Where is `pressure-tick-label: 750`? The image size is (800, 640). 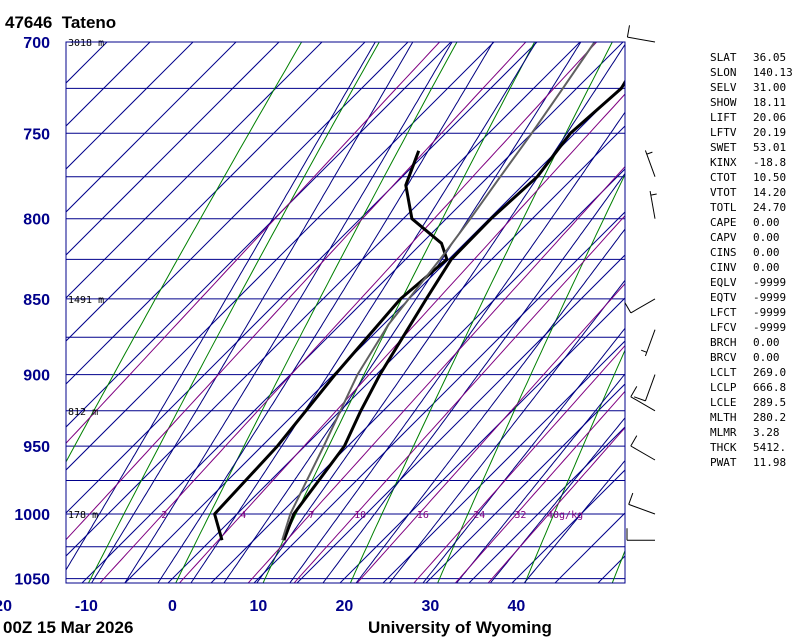
pressure-tick-label: 750 is located at coordinates (36, 134).